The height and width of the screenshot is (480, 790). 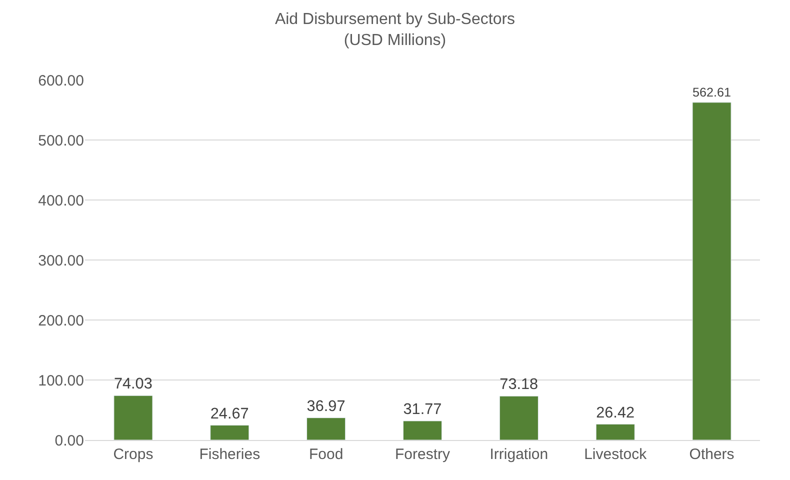 I want to click on chart-title: Aid Disbursement by Sub-Sectors (USD Millions), so click(x=395, y=30).